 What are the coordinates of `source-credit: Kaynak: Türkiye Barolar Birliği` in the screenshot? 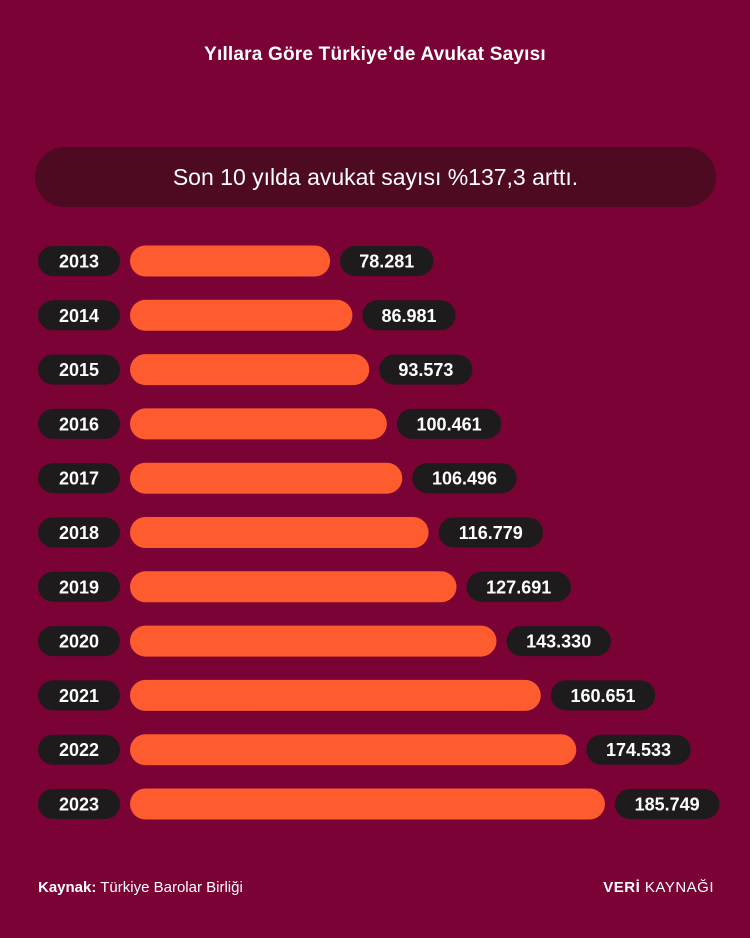 It's located at (140, 887).